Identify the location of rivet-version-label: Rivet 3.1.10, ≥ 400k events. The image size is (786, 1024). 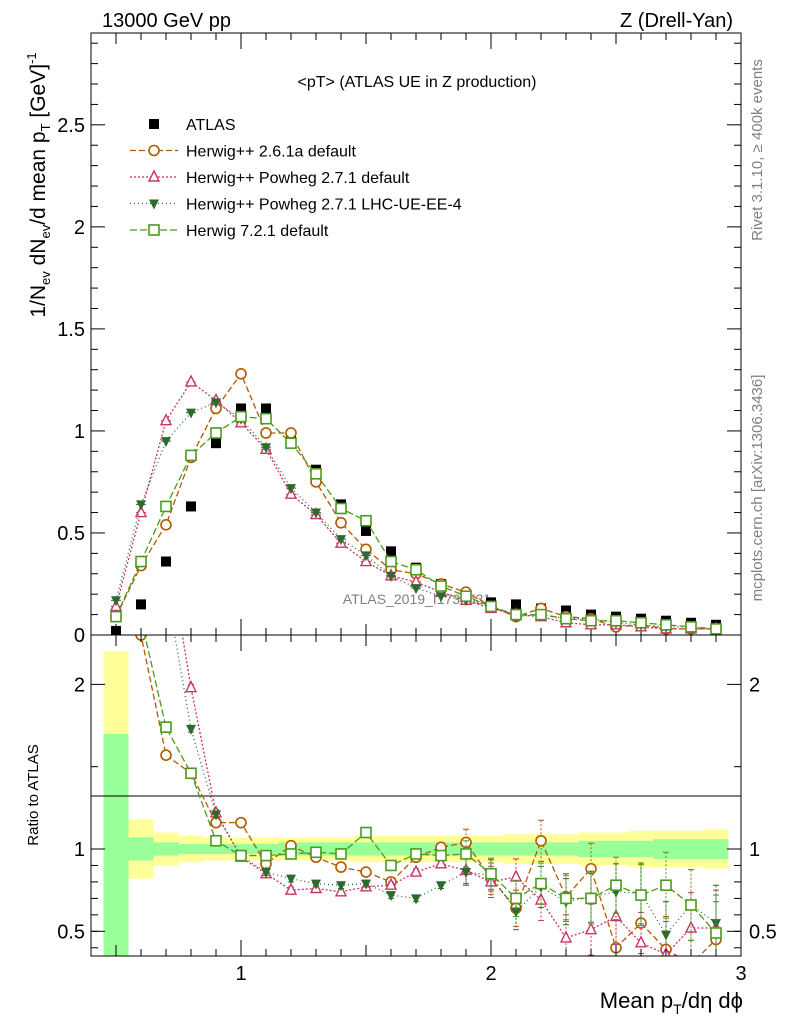
(757, 150).